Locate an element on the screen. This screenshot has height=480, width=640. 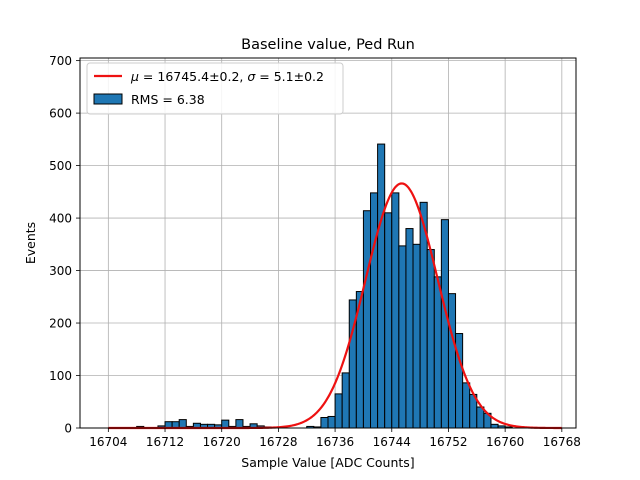
legend-fit-label: μ = 16745.4±0.2, σ = 5.1±0.2 is located at coordinates (227, 76).